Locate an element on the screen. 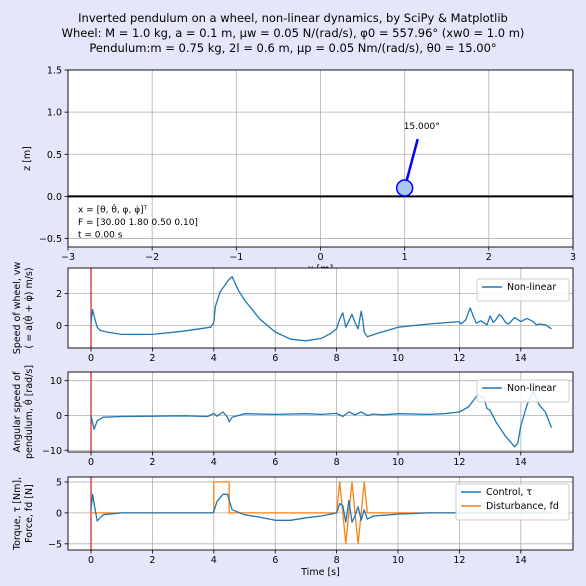 This screenshot has width=586, height=586. x-tick-label: −3 is located at coordinates (68, 257).